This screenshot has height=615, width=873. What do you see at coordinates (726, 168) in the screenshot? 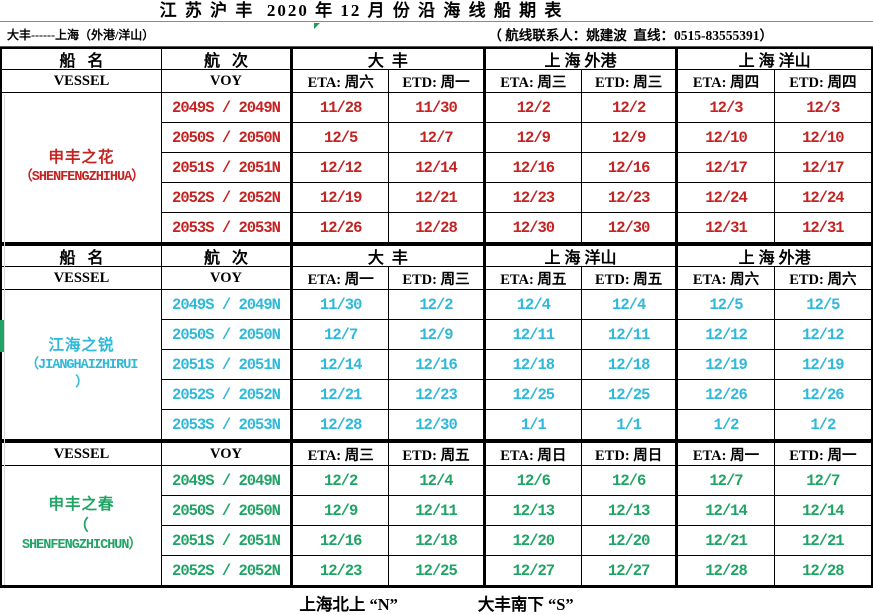
I see `eta-date-cell: 12/17` at bounding box center [726, 168].